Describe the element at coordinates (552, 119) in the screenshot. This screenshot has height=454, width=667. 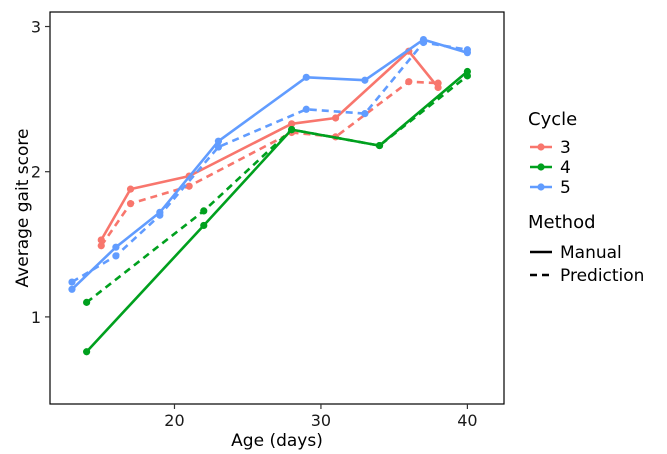
I see `legend-cycle-title: Cycle` at that location.